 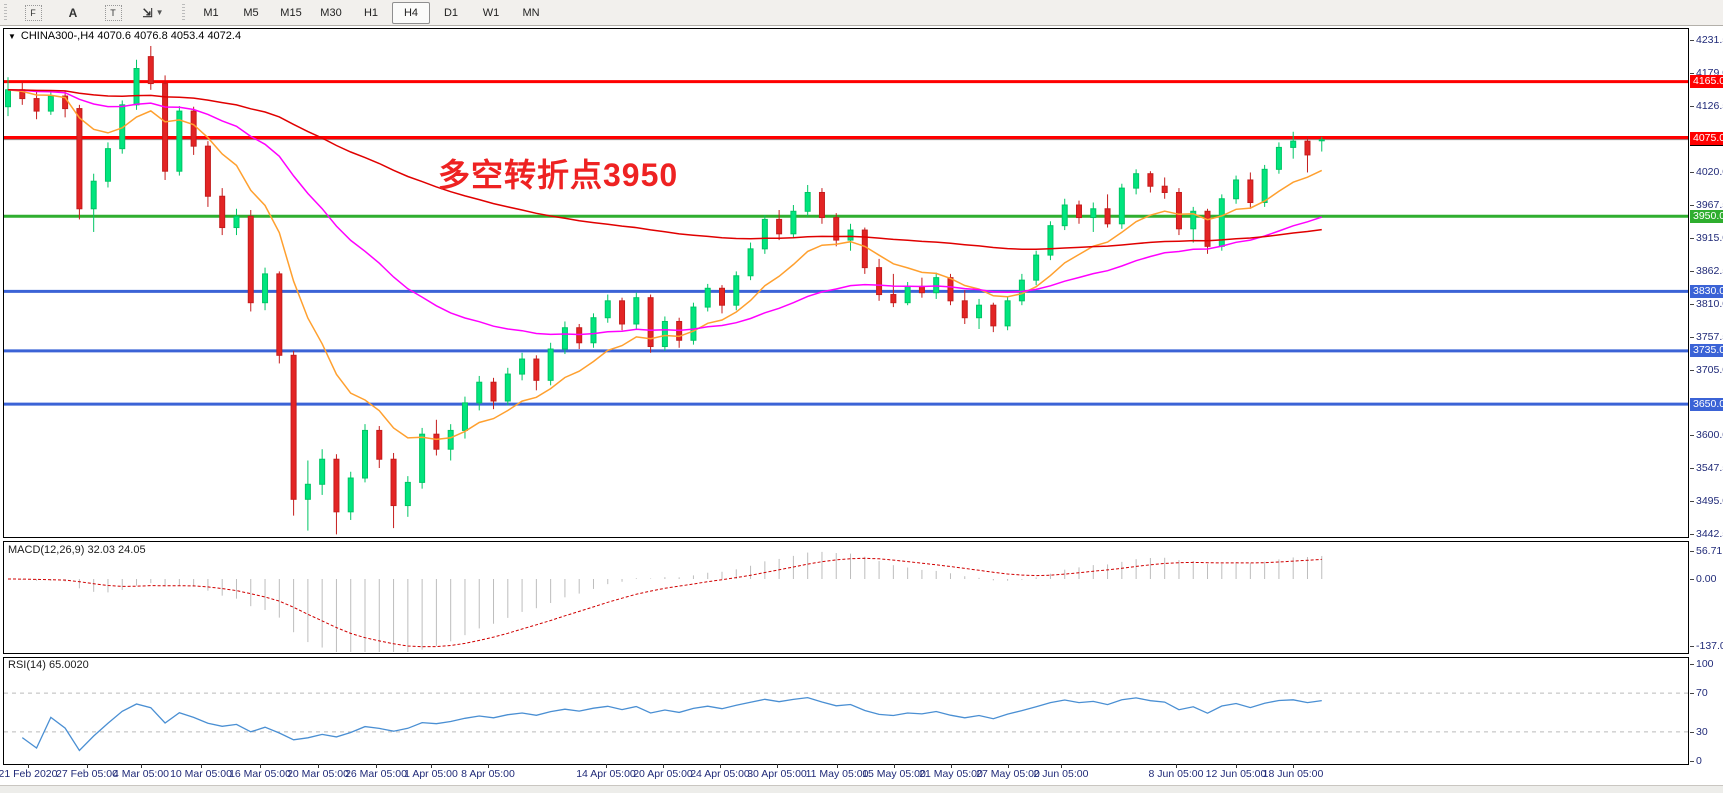 What do you see at coordinates (1709, 205) in the screenshot?
I see `price-tick-label: 3967.5` at bounding box center [1709, 205].